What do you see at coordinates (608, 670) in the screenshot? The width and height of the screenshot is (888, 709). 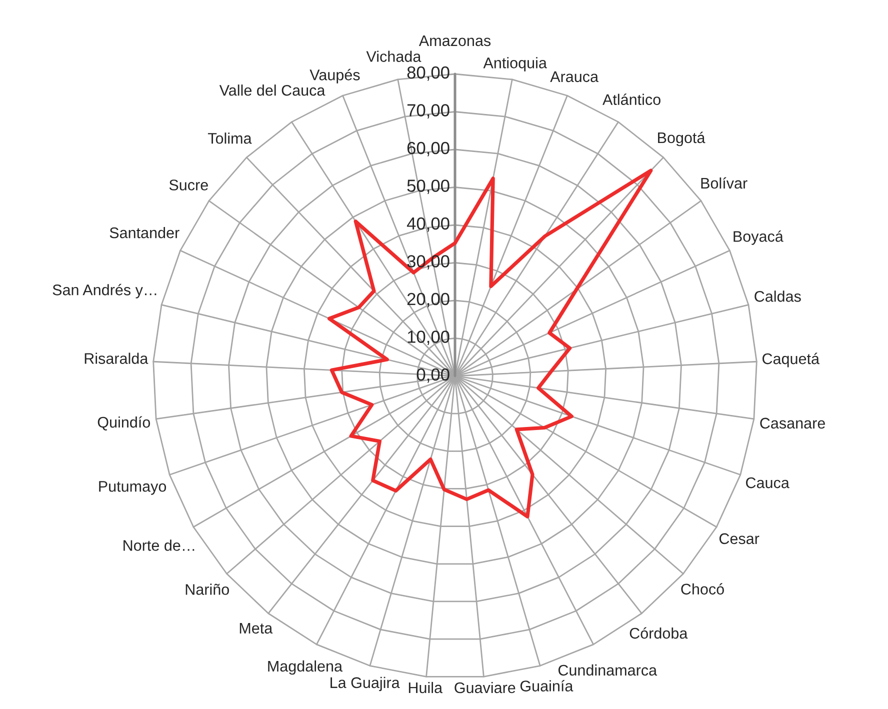 I see `spoke-label: Cundinamarca` at bounding box center [608, 670].